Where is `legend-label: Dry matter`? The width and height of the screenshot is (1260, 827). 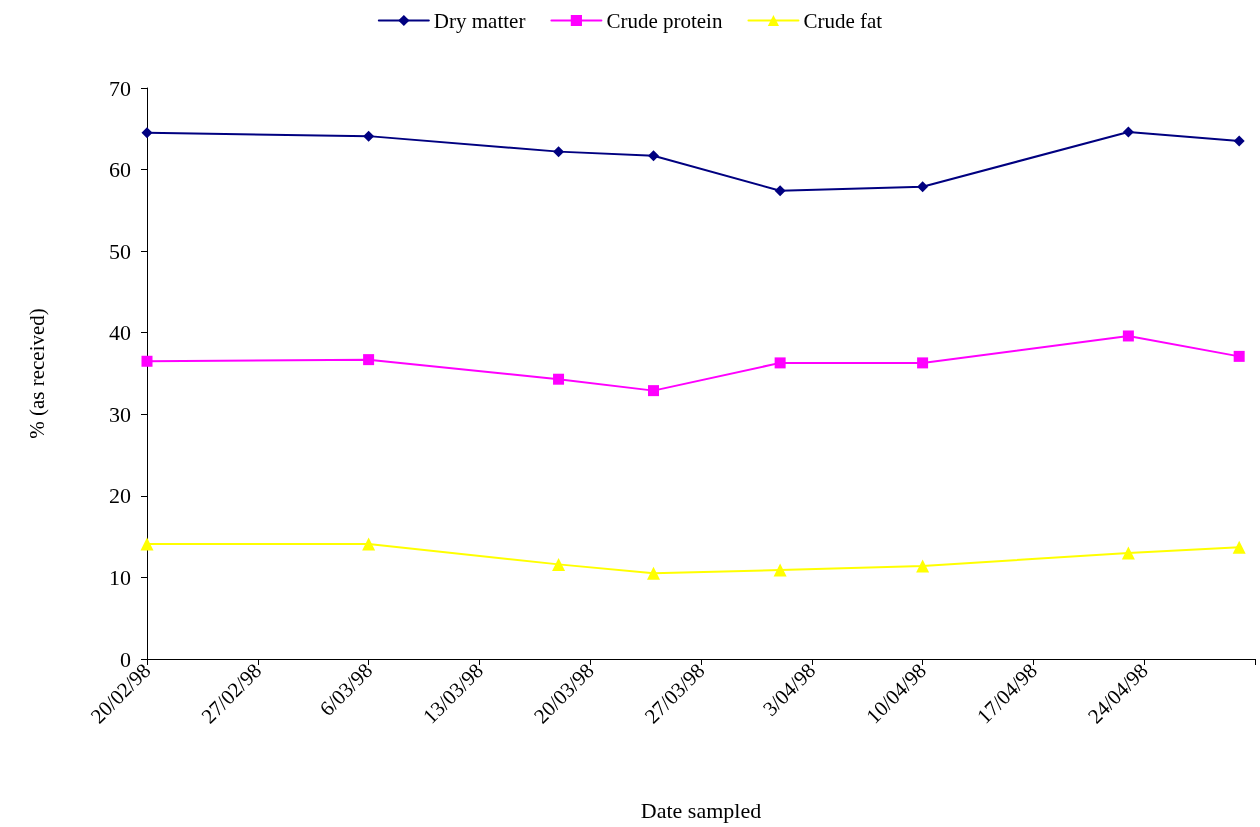
legend-label: Dry matter is located at coordinates (479, 20).